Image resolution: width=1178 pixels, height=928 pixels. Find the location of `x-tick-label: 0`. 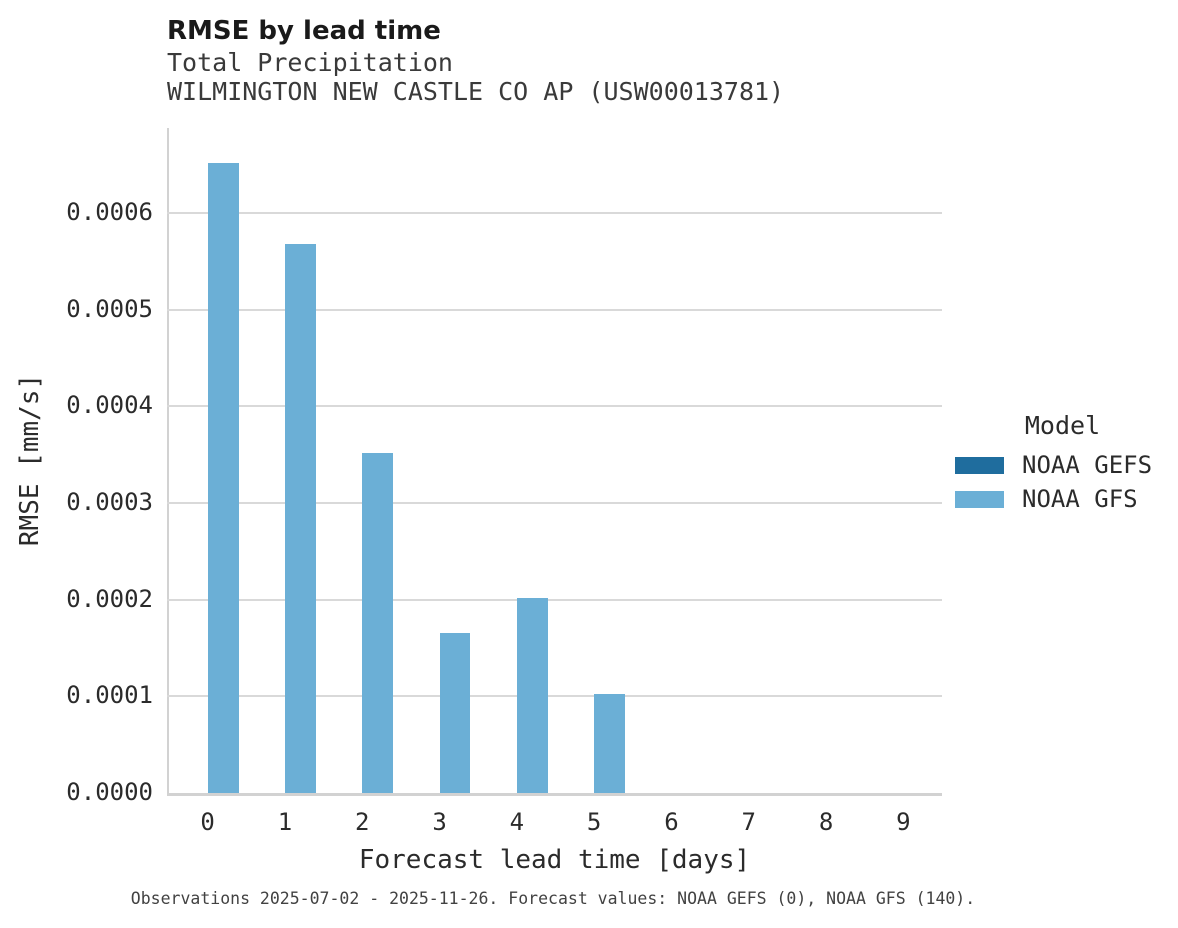

x-tick-label: 0 is located at coordinates (207, 822).